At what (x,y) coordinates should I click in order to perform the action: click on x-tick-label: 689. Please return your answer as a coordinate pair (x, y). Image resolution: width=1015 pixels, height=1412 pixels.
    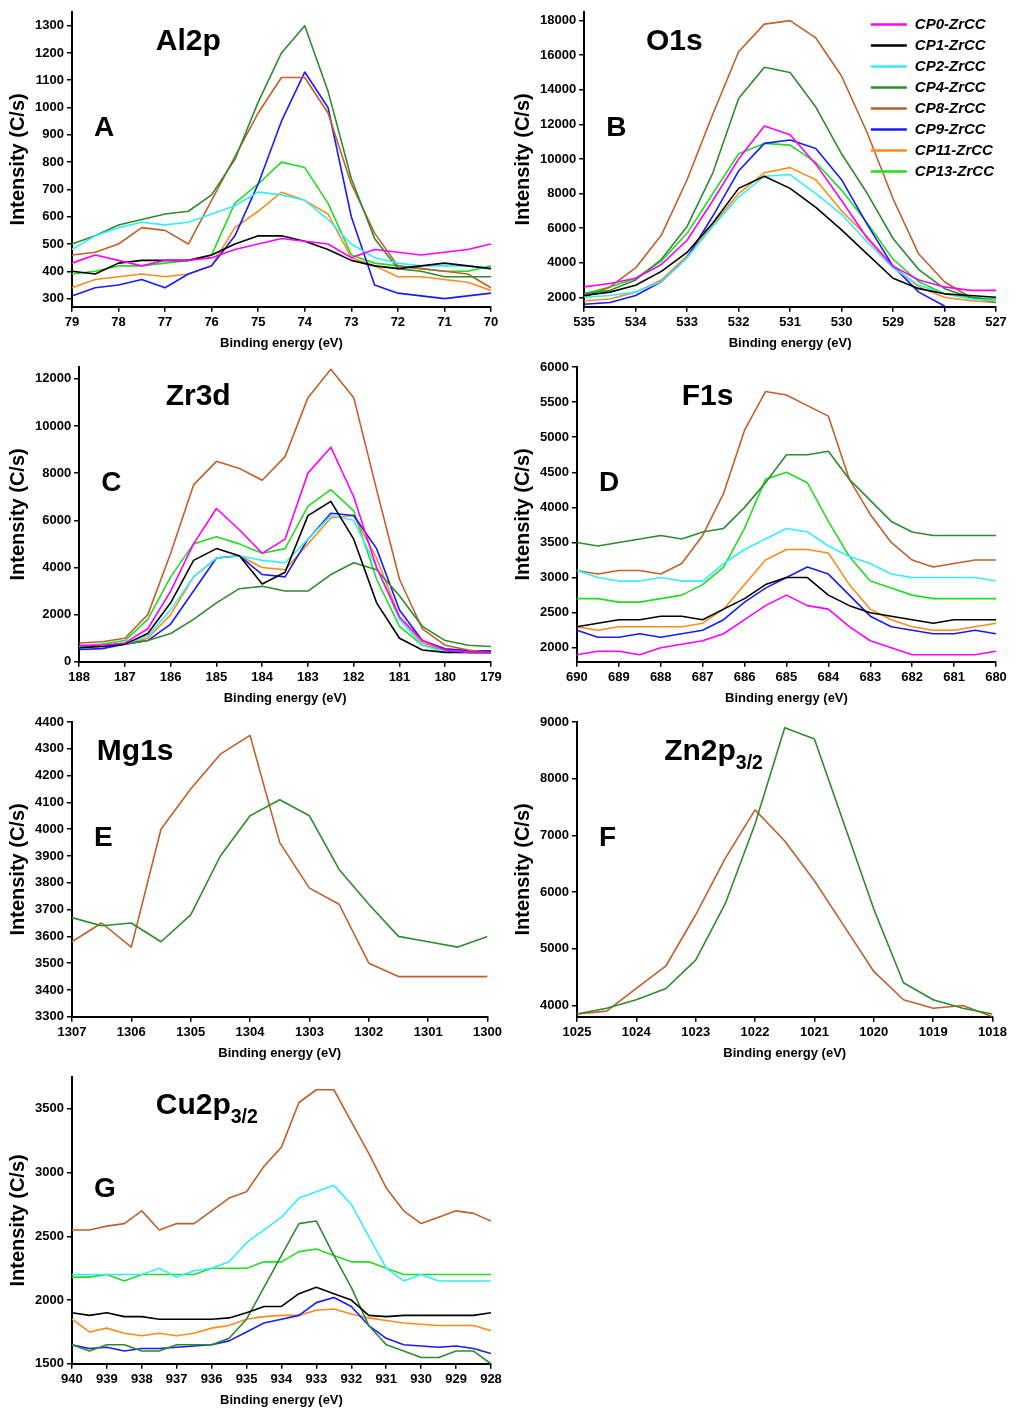
    Looking at the image, I should click on (618, 677).